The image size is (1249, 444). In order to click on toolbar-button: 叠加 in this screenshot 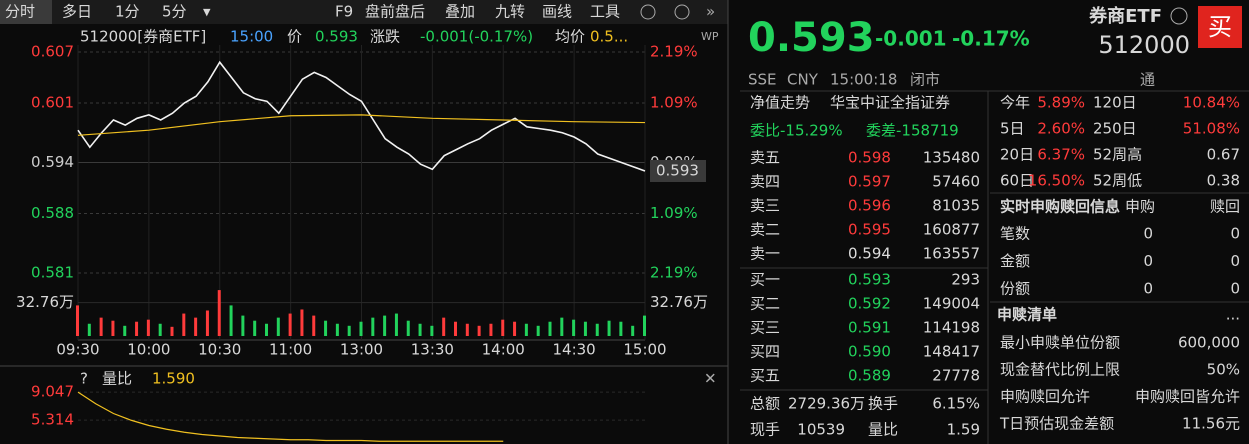, I will do `click(460, 12)`.